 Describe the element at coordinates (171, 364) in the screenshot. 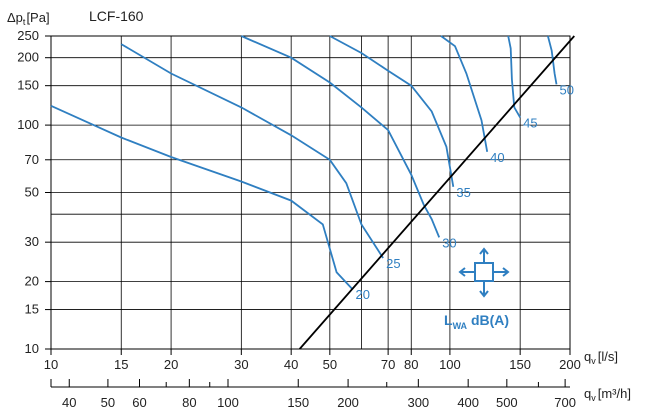

I see `x-tick-label: 20` at that location.